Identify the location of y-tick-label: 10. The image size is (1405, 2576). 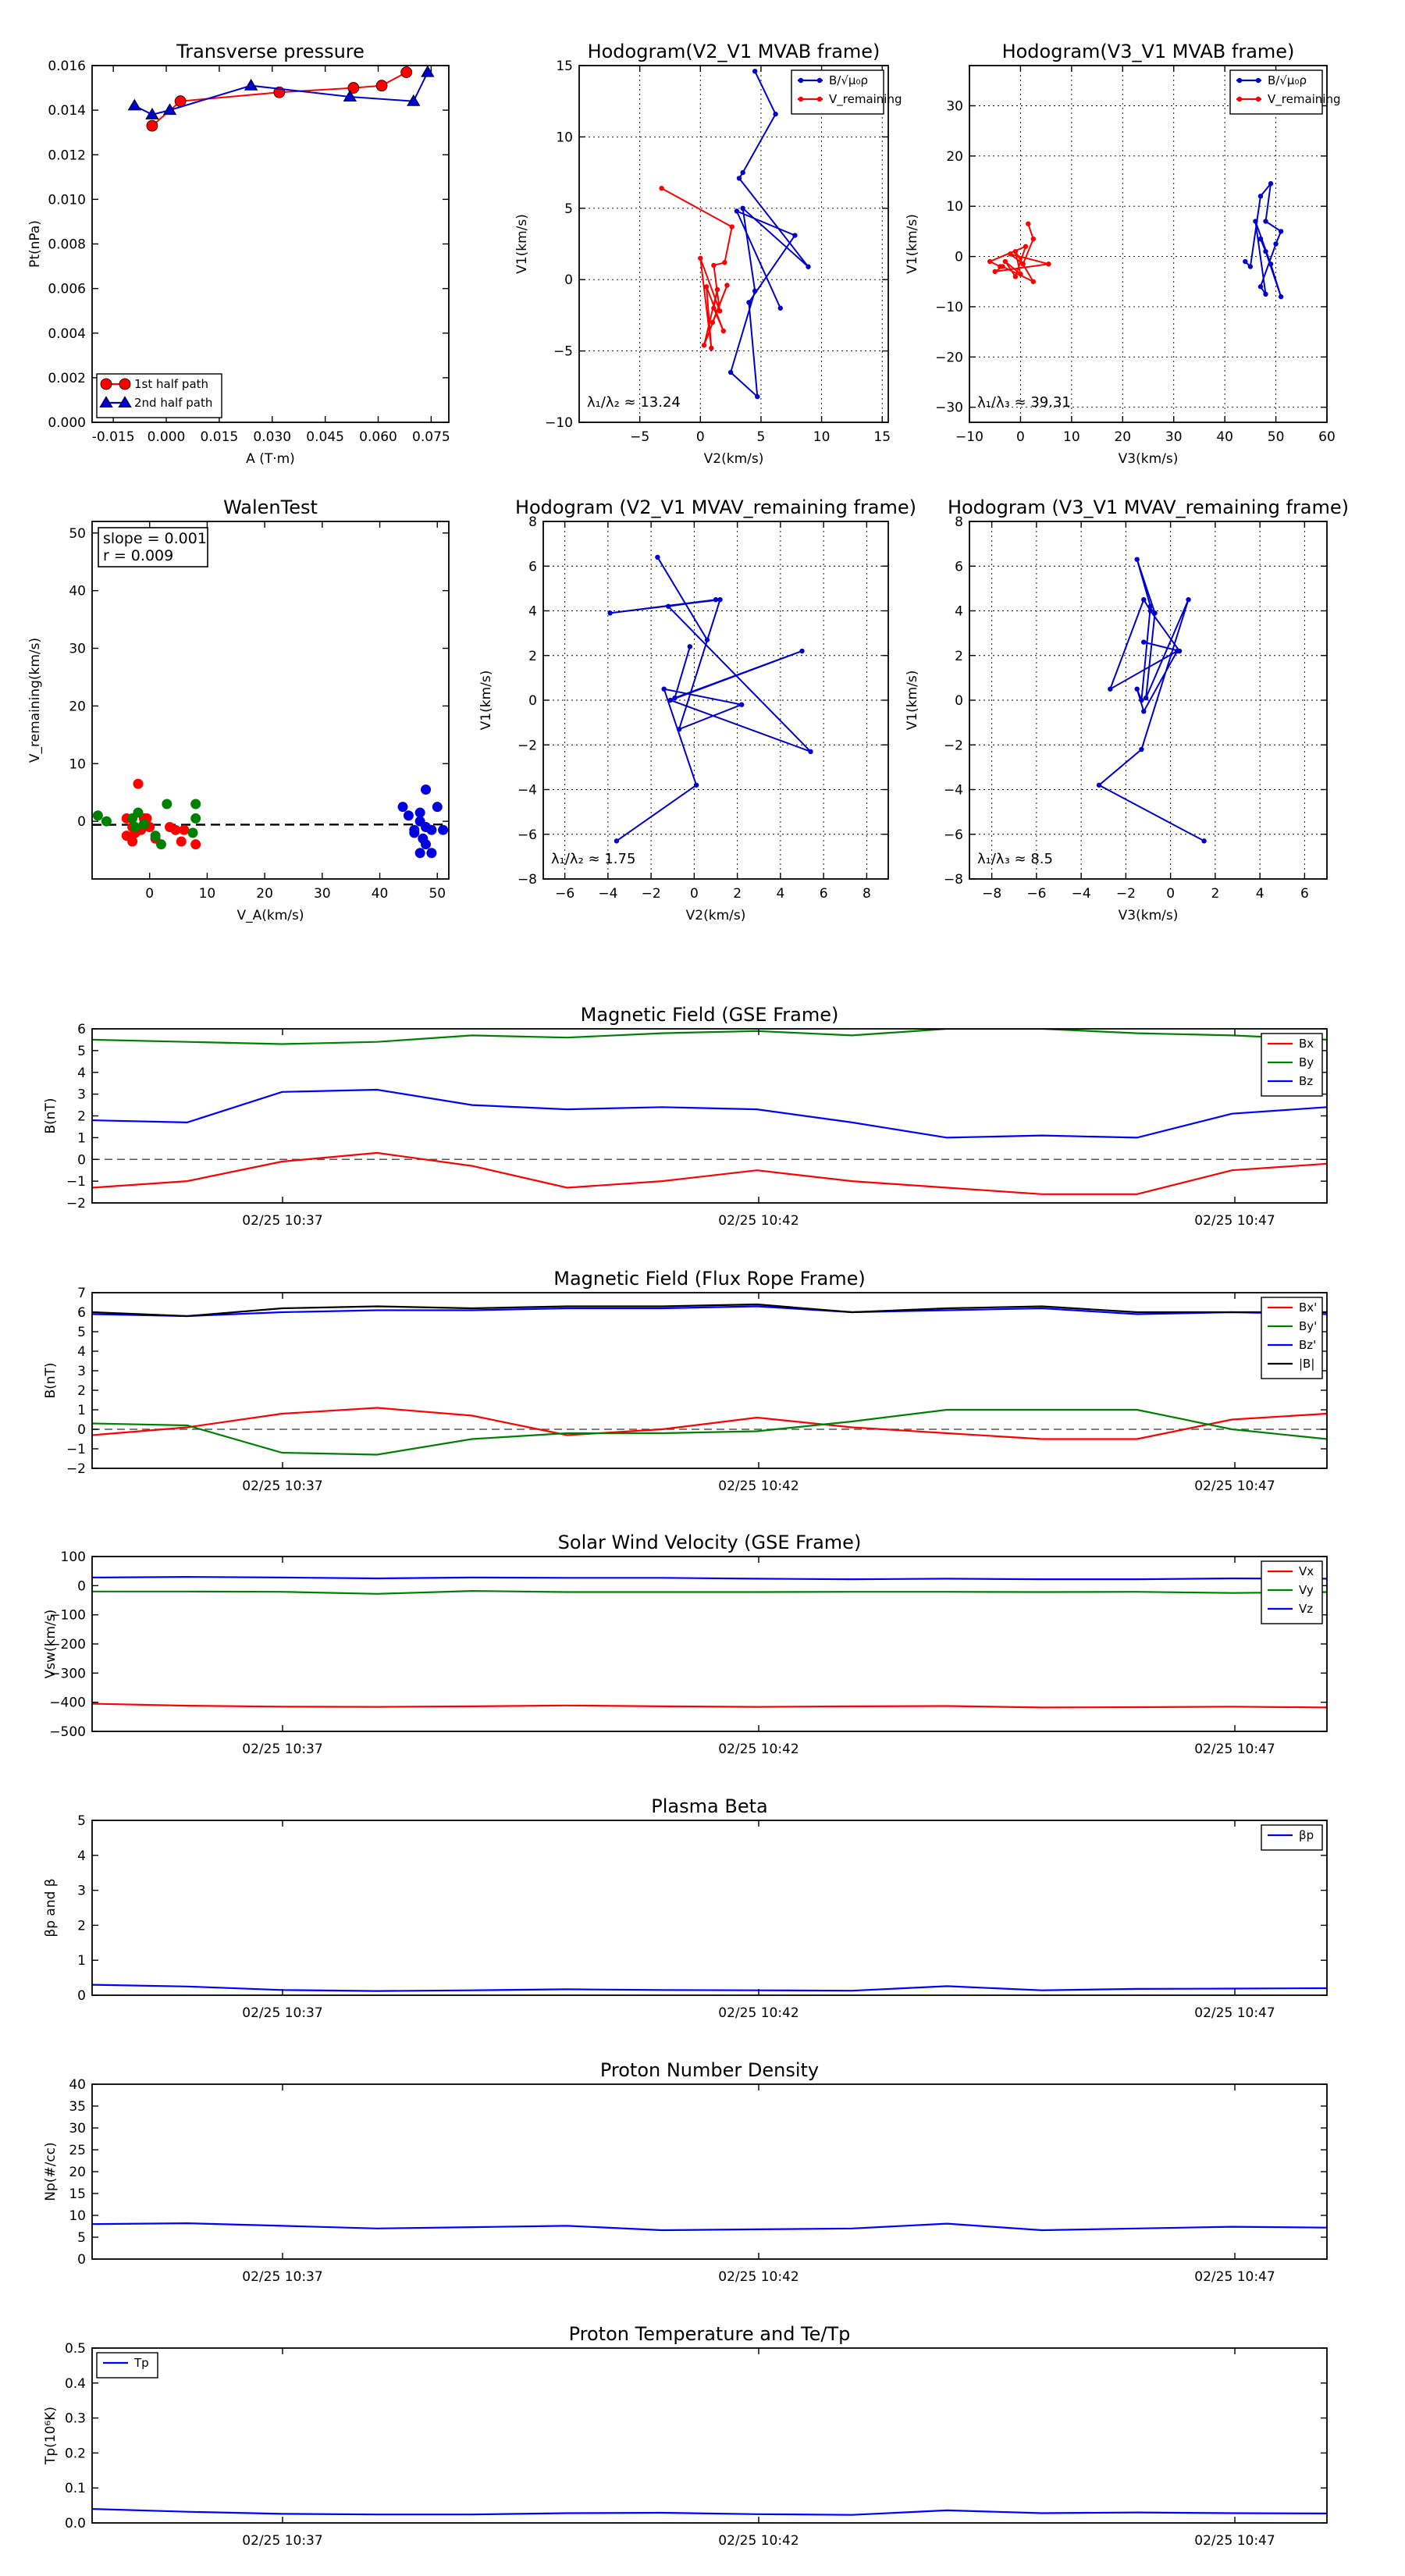
(77, 764).